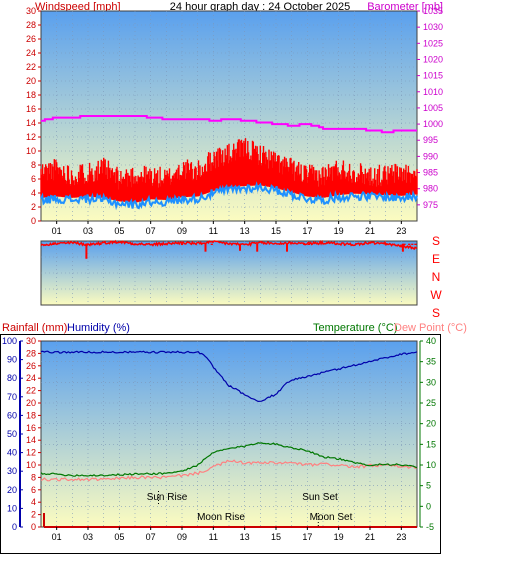 The height and width of the screenshot is (568, 529). Describe the element at coordinates (431, 403) in the screenshot. I see `temperature-y-tick-label: 25` at that location.